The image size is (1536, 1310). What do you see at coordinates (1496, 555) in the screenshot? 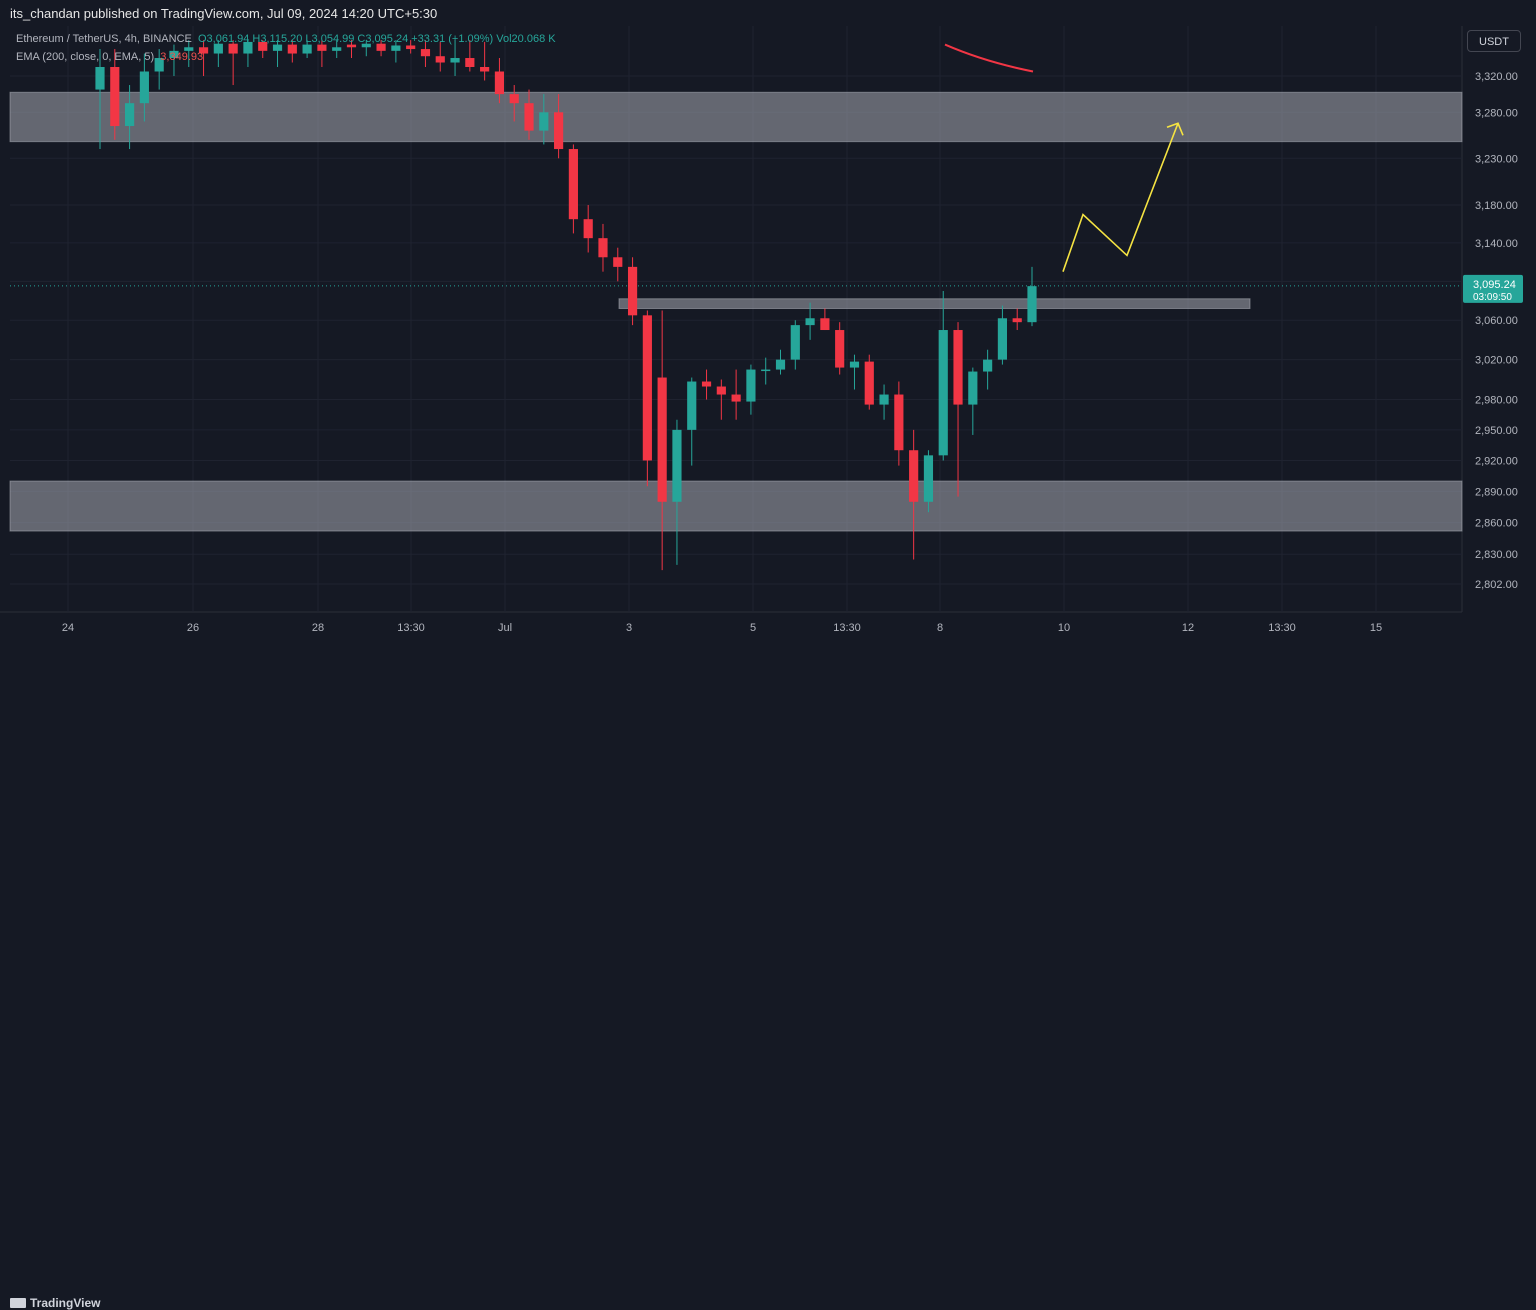
I see `price-tick-label: 2,830.00` at bounding box center [1496, 555].